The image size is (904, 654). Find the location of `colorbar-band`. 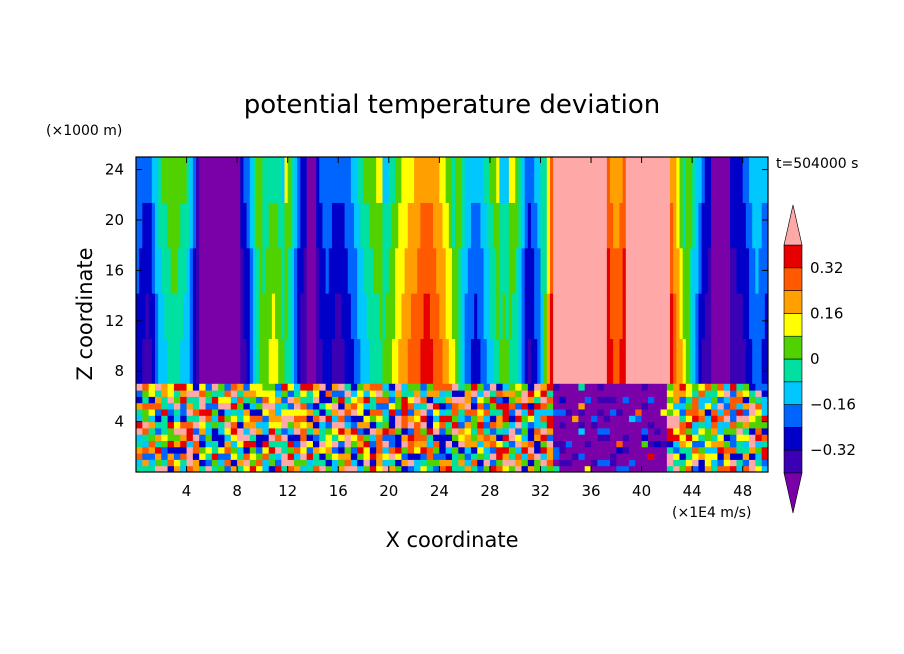

colorbar-band is located at coordinates (793, 461).